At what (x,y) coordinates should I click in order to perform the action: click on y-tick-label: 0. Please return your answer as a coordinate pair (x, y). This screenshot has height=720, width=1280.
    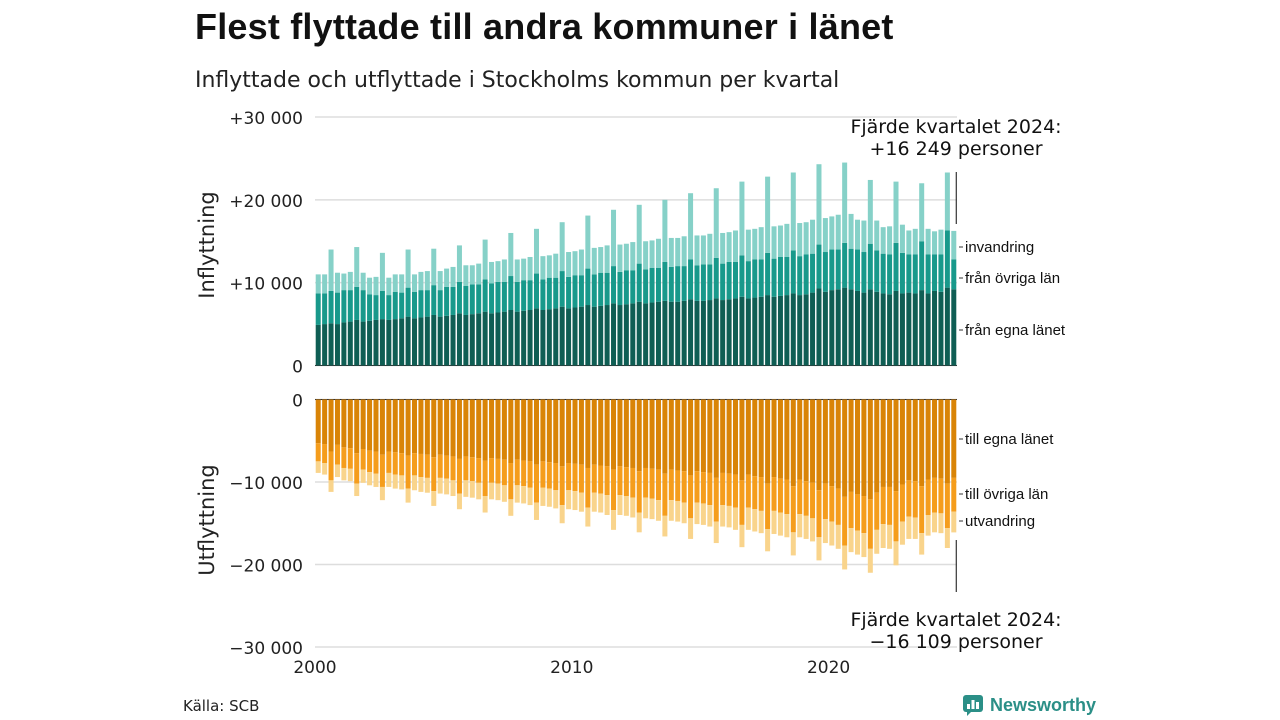
    Looking at the image, I should click on (297, 402).